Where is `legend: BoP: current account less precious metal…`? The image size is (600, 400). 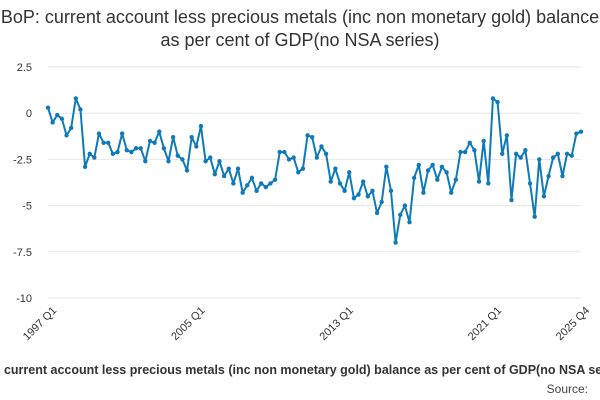 legend: BoP: current account less precious metal… is located at coordinates (300, 373).